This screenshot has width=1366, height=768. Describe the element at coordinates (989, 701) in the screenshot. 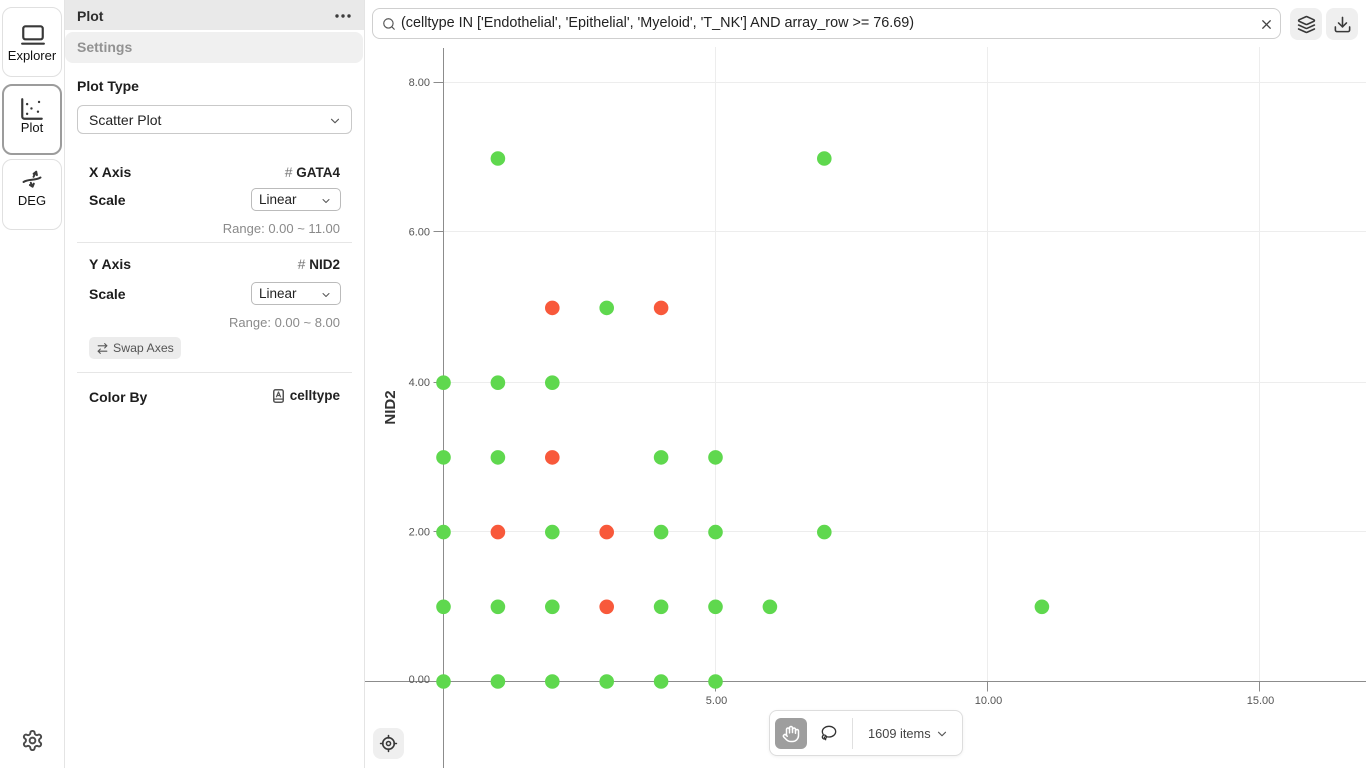

I see `svg-text: 10.00` at that location.